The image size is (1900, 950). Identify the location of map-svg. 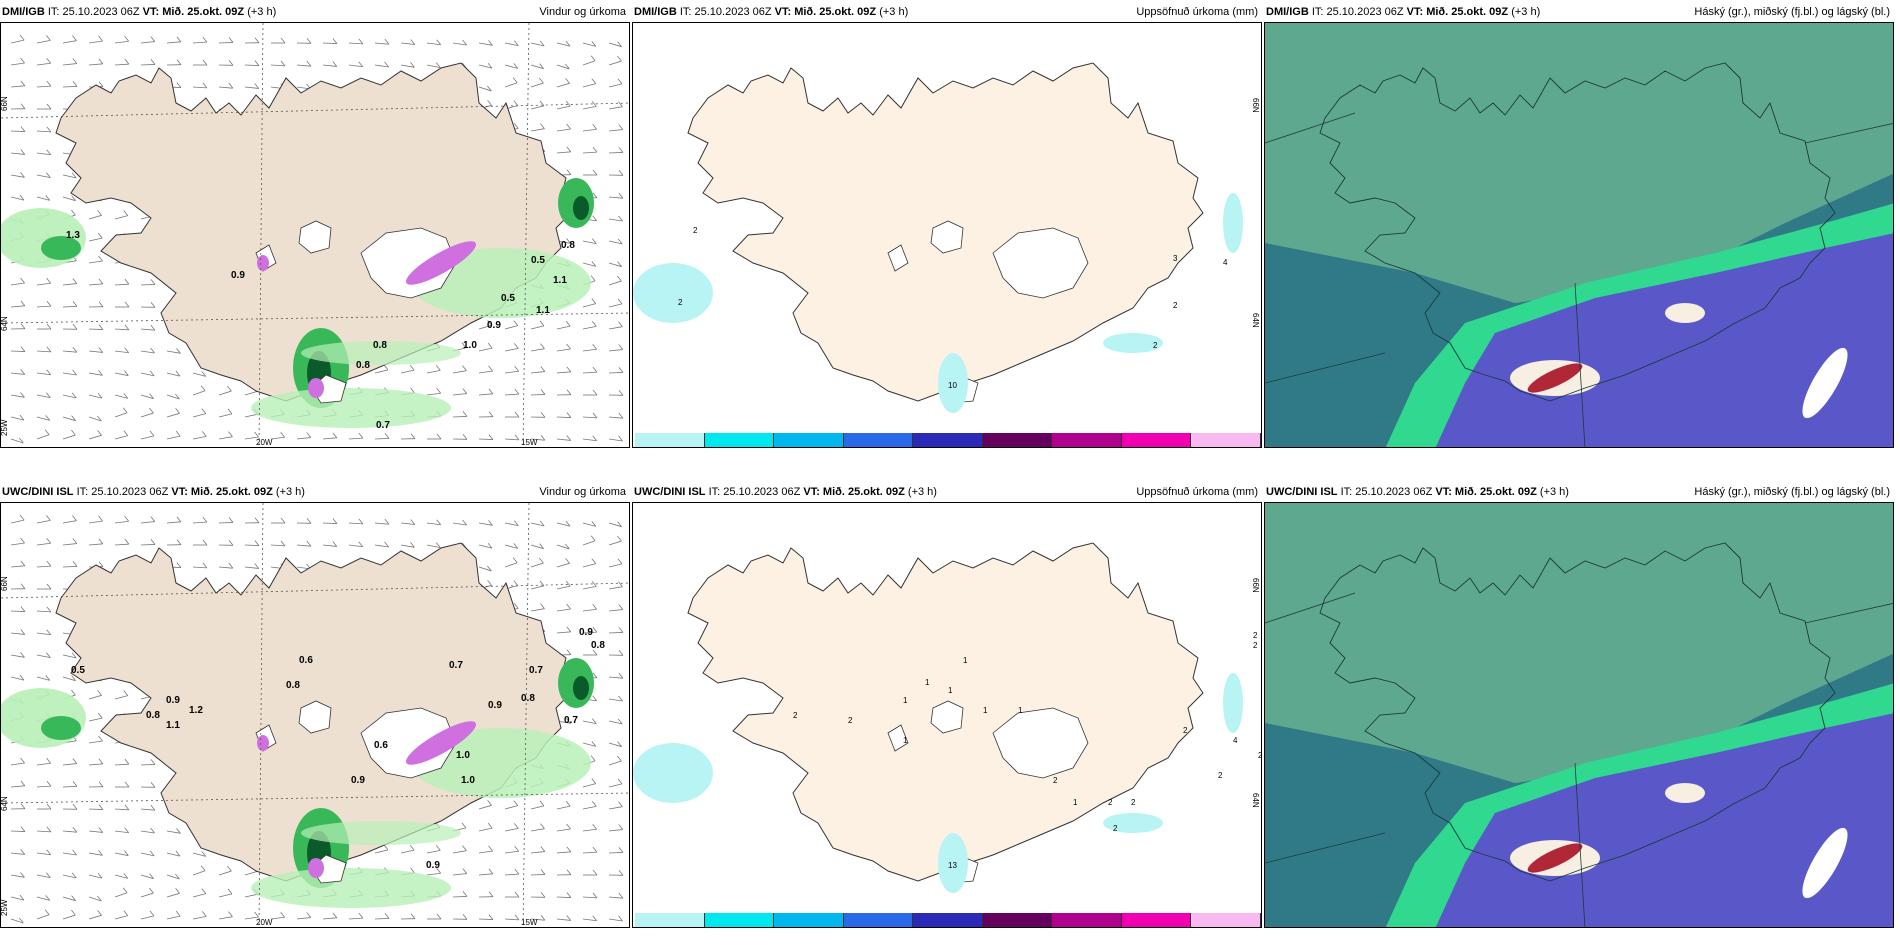
(1579, 715).